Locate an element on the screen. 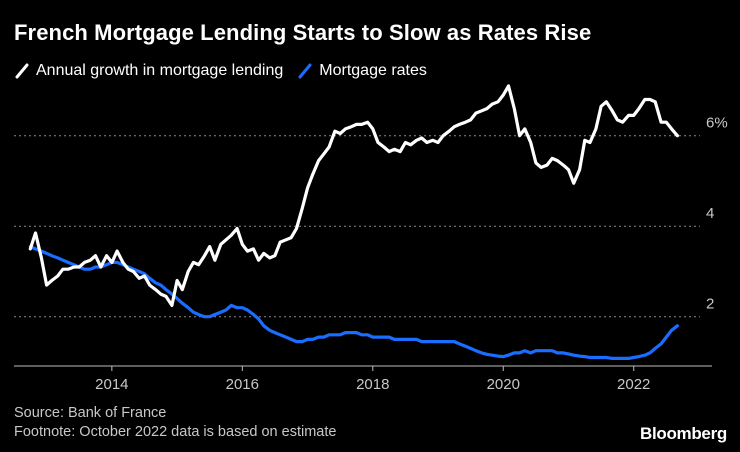 The width and height of the screenshot is (740, 452). x-tick-label-2014: 2014 is located at coordinates (111, 384).